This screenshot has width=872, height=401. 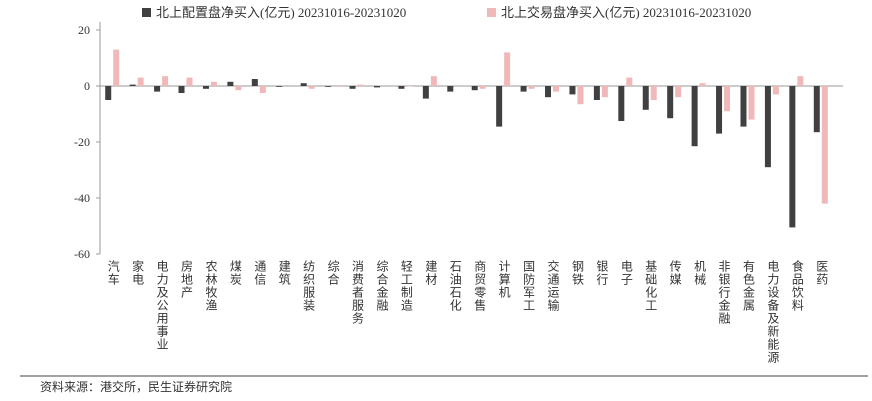 I want to click on x-tick-label: 农林牧渔, so click(x=211, y=286).